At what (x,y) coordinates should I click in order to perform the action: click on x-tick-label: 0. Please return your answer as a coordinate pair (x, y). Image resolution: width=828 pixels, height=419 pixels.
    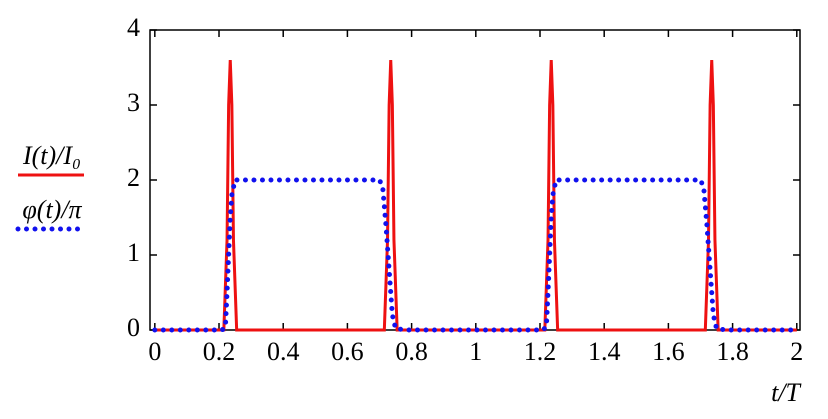
    Looking at the image, I should click on (154, 351).